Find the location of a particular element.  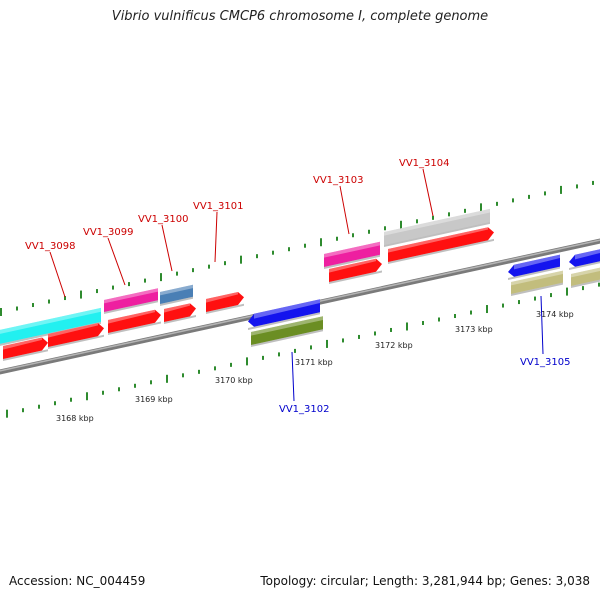

gene-label-vv1-3098: VV1_3098 is located at coordinates (50, 246).